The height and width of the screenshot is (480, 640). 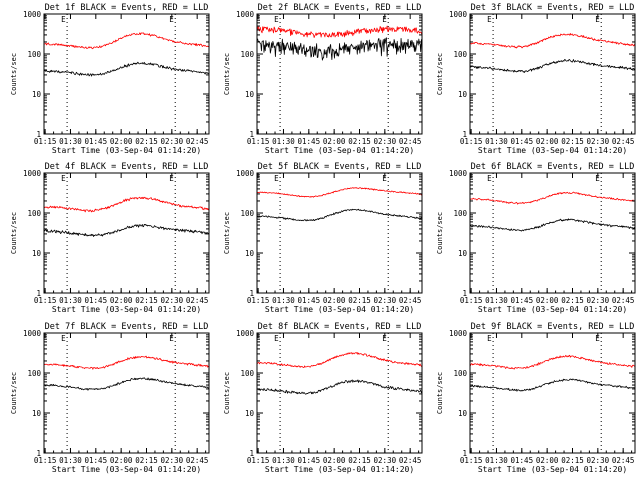 What do you see at coordinates (553, 327) in the screenshot?
I see `panel-title: Det 9f BLACK = Events, RED = LLD` at bounding box center [553, 327].